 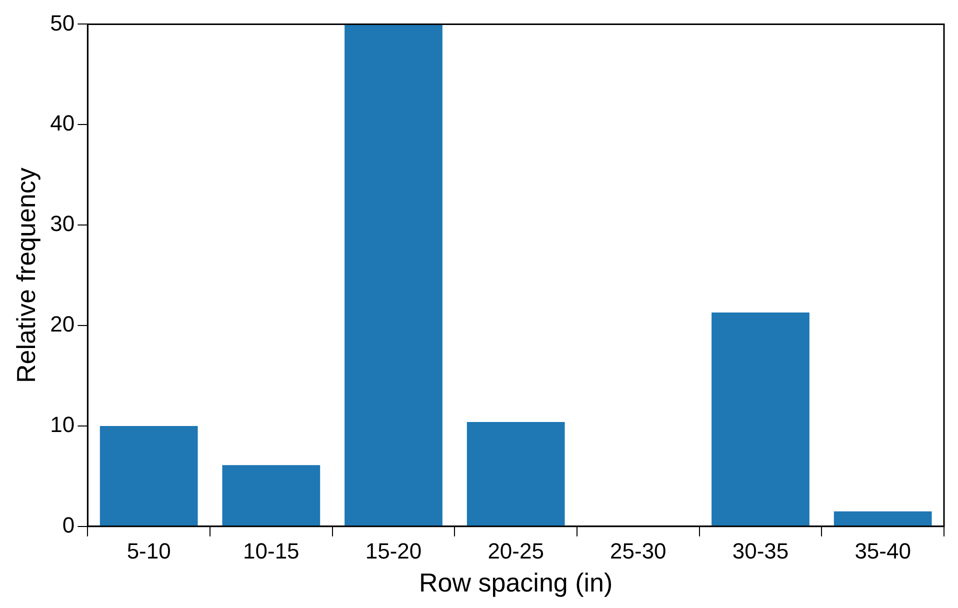 I want to click on x-tick-label: 10-15, so click(x=271, y=551).